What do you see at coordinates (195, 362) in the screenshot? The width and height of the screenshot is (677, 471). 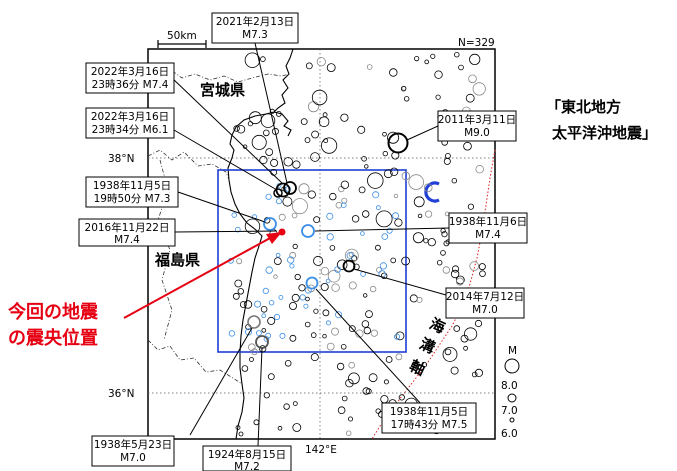 I see `prefecture-border` at bounding box center [195, 362].